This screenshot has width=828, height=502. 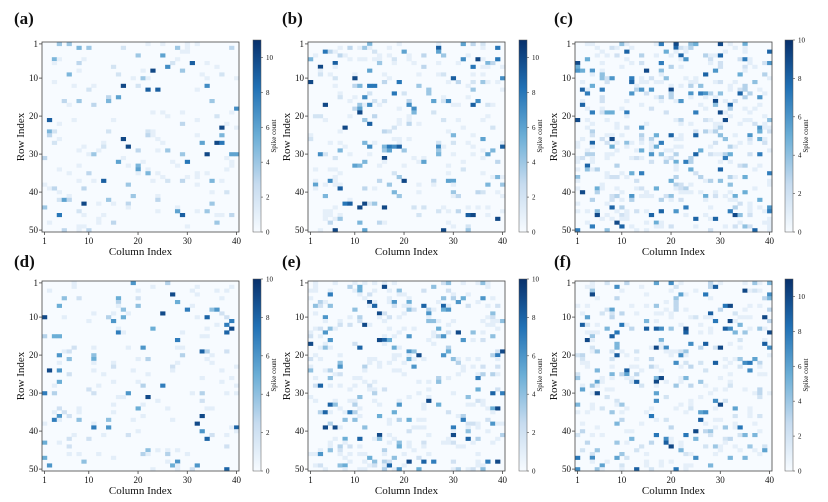 What do you see at coordinates (300, 78) in the screenshot?
I see `y-tick-label: 10` at bounding box center [300, 78].